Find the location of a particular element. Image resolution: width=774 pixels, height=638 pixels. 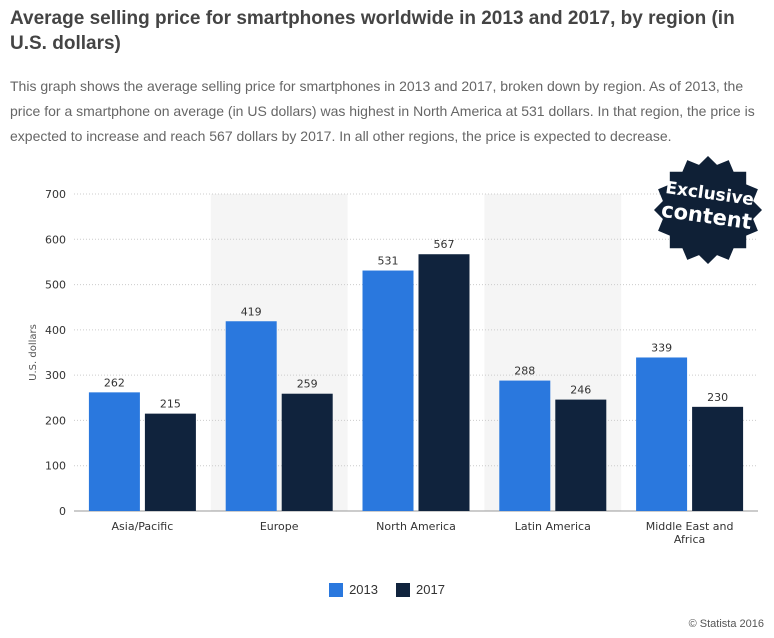

data-label: 262 is located at coordinates (114, 382).